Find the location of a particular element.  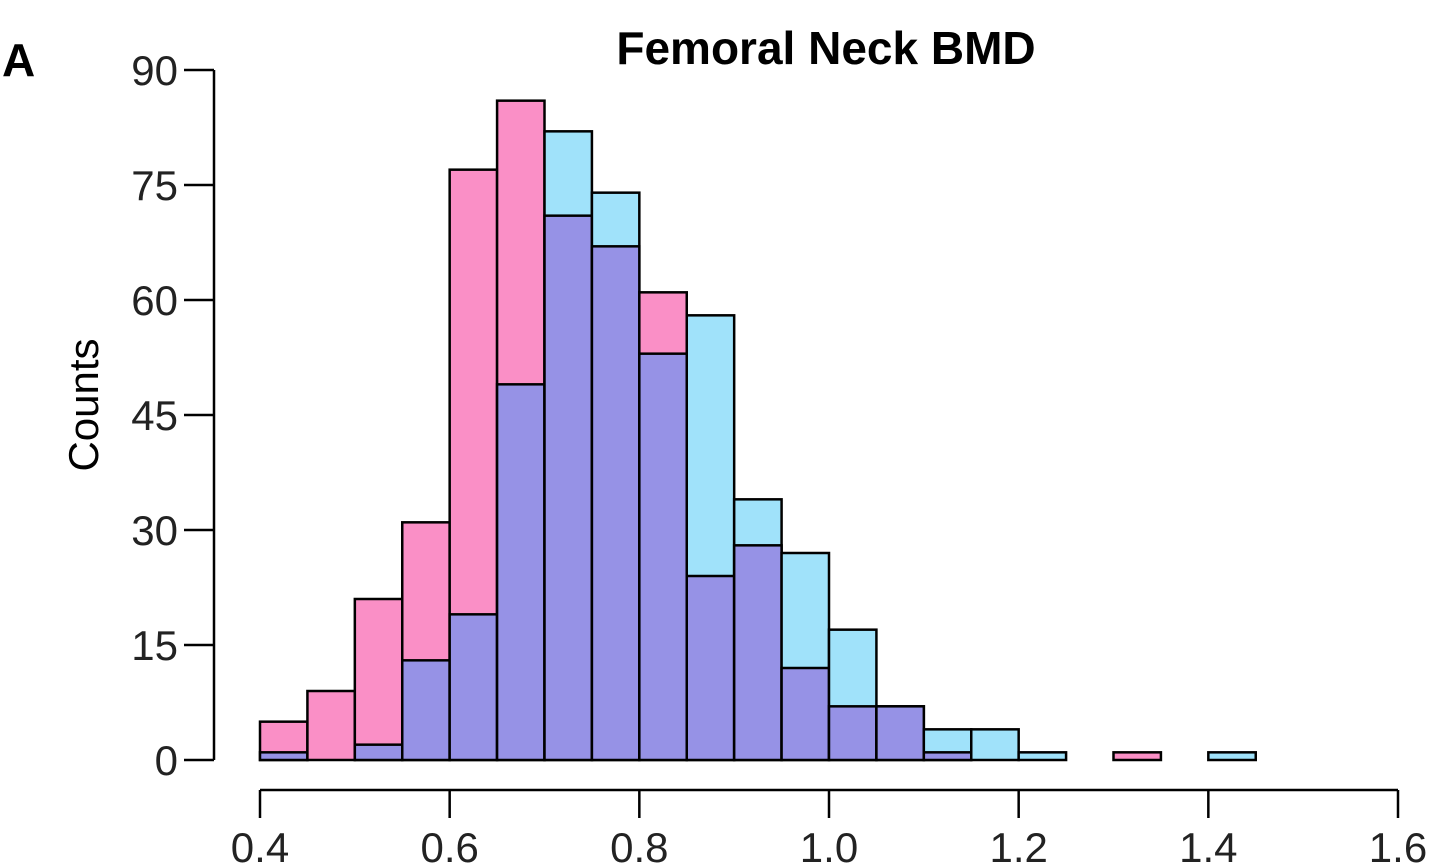

bar-bin-9-overlap is located at coordinates (710, 668).